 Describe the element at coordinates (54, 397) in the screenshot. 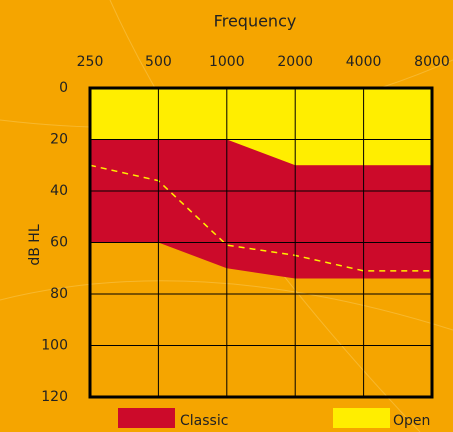

I see `y-tick-label: 120` at that location.